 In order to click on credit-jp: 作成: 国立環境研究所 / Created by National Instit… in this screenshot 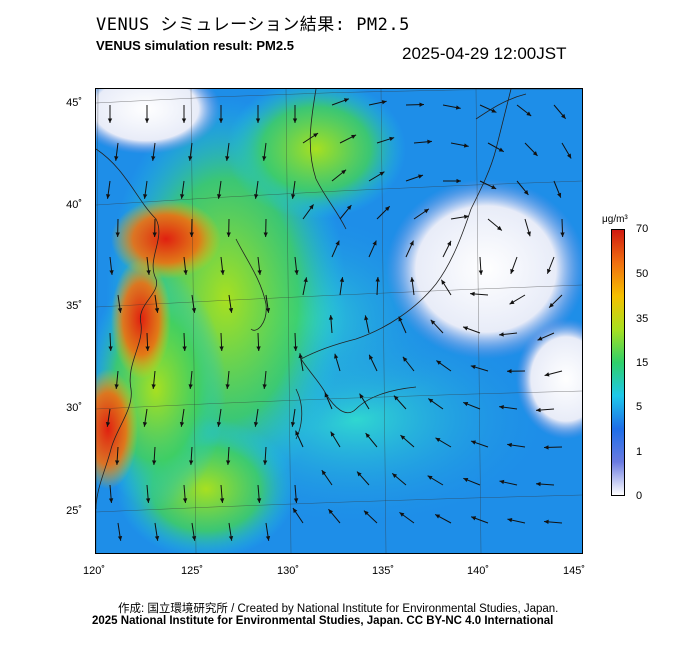, I will do `click(338, 609)`.